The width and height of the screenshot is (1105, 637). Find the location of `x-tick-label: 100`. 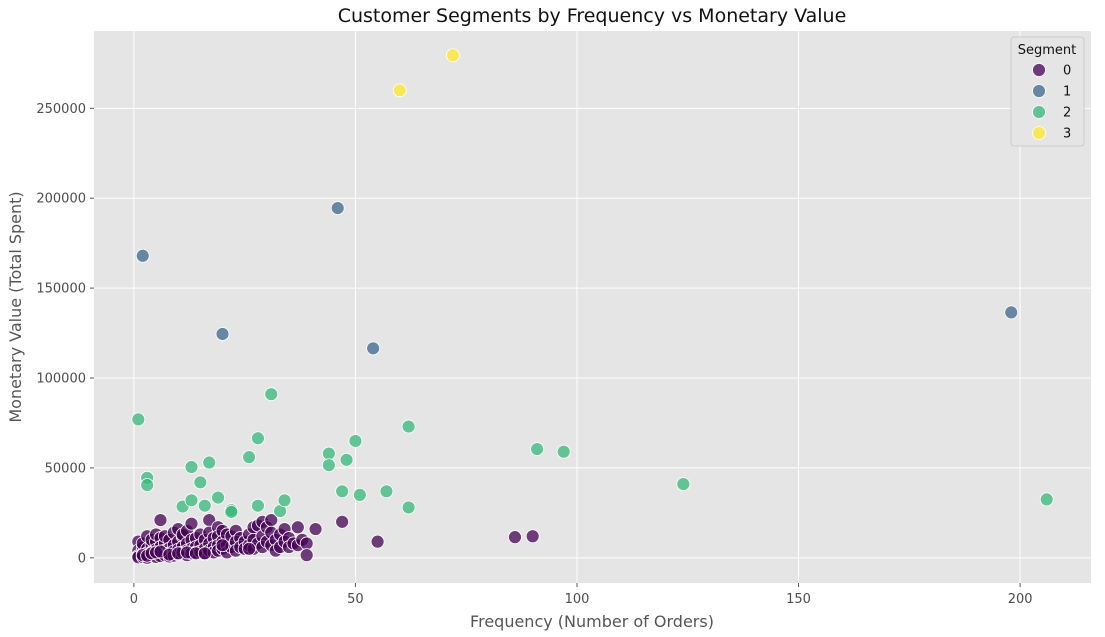

x-tick-label: 100 is located at coordinates (577, 599).